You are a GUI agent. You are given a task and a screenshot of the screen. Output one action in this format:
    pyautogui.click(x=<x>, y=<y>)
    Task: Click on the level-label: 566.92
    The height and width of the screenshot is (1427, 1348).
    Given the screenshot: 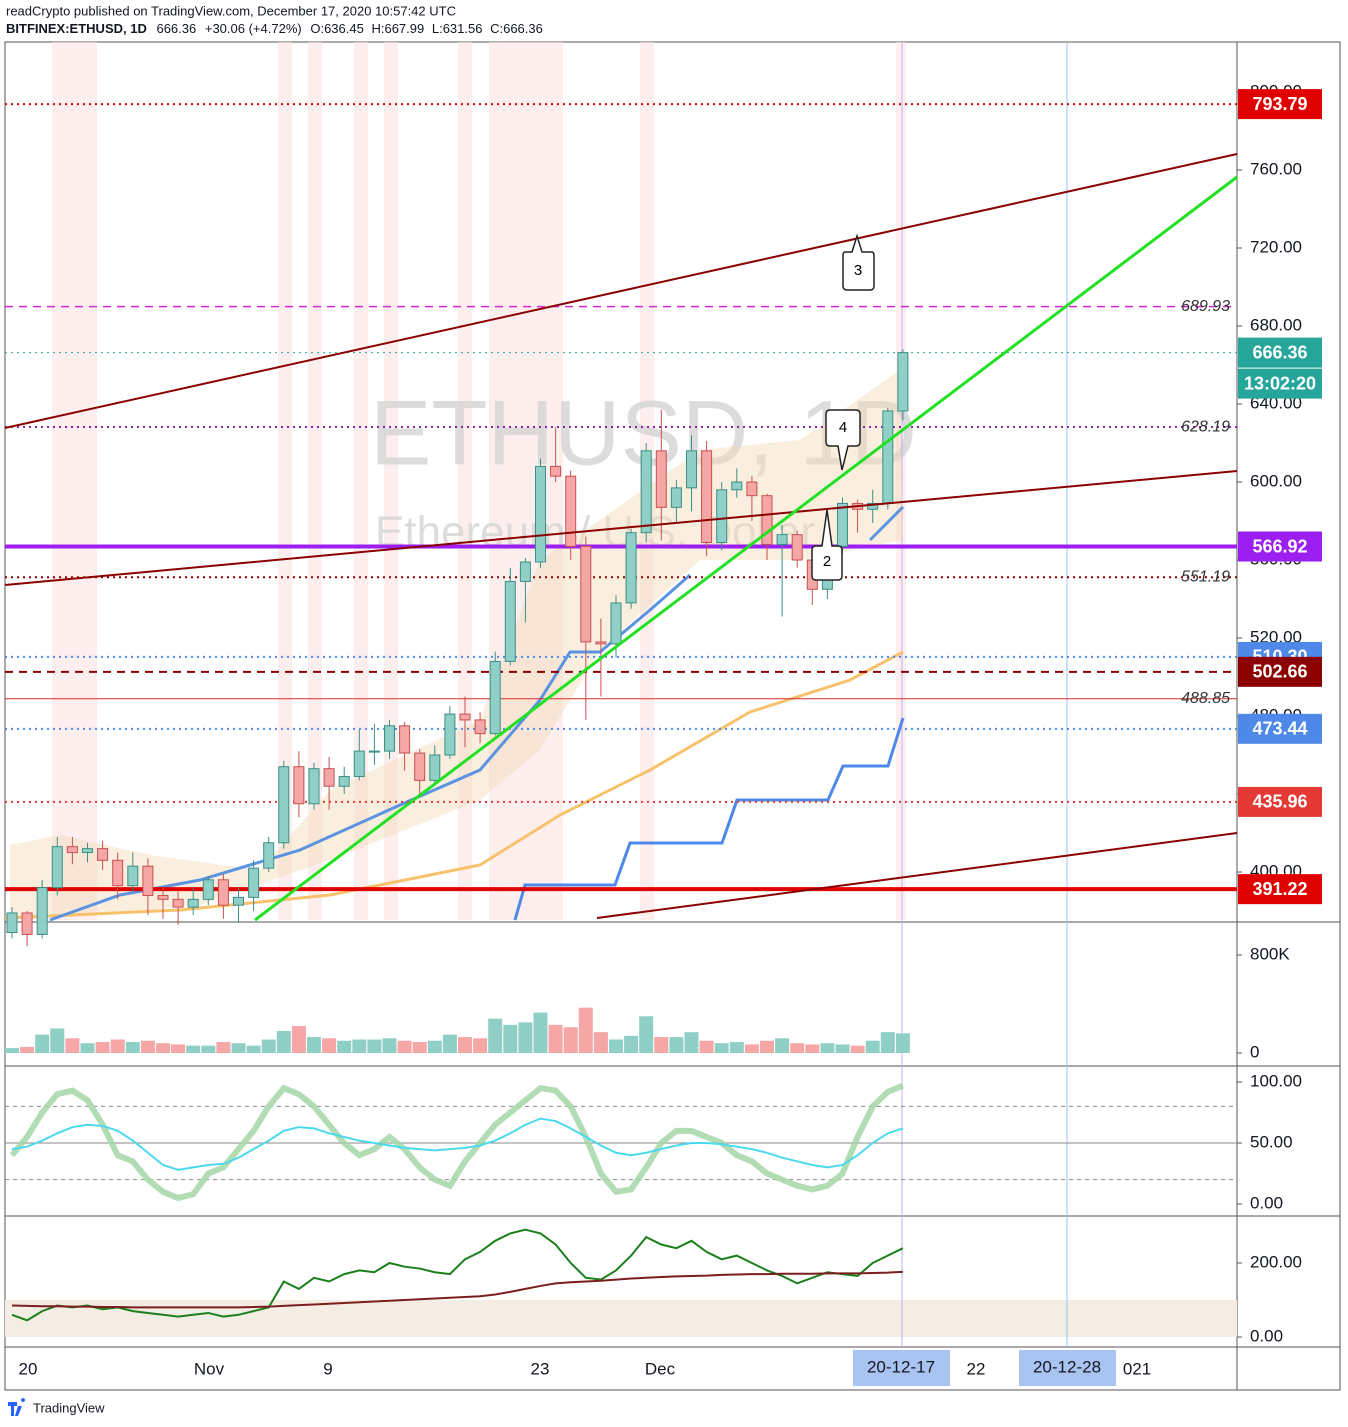 What is the action you would take?
    pyautogui.click(x=1279, y=546)
    